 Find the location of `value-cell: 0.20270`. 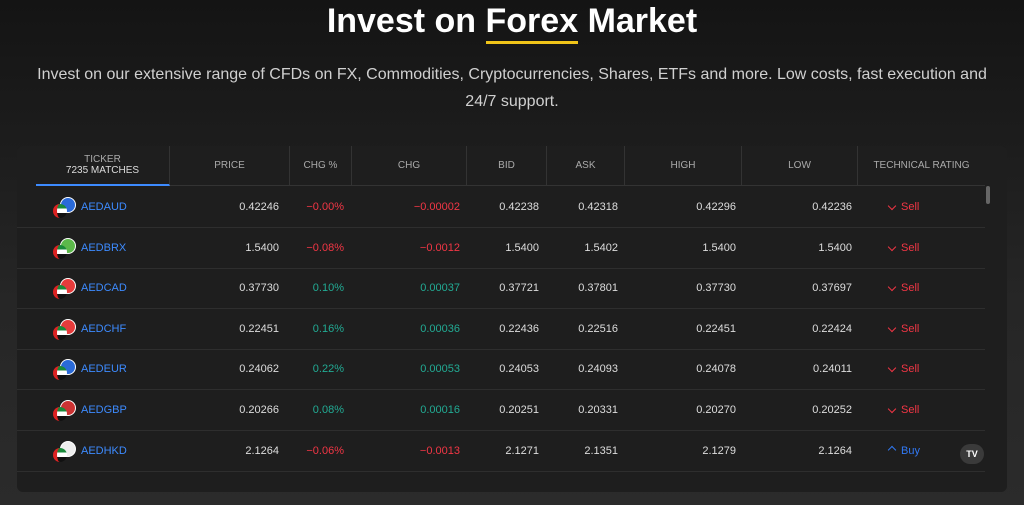

value-cell: 0.20270 is located at coordinates (716, 410).